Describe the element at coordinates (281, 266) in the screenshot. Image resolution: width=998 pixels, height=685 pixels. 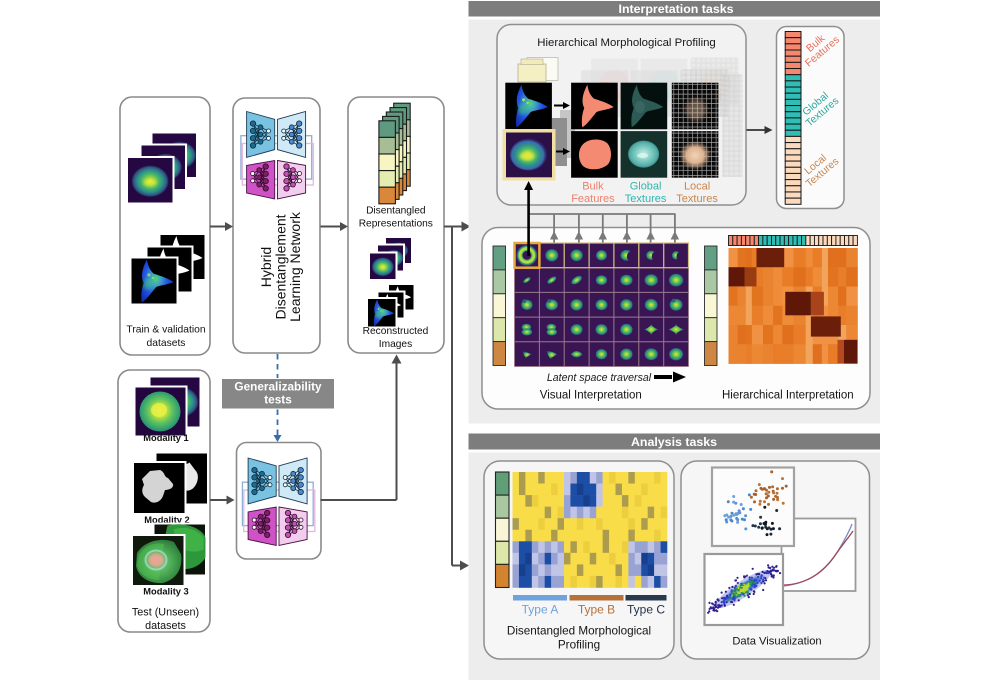
I see `svg-text: Disentanglement` at that location.